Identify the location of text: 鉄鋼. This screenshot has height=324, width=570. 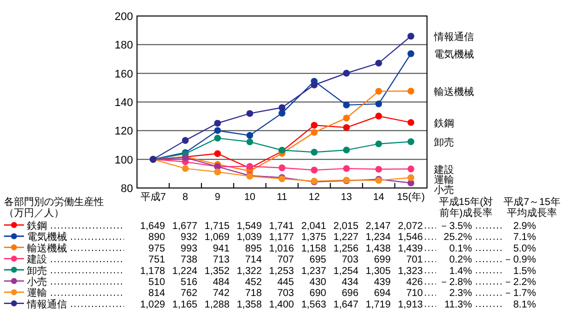
(444, 124).